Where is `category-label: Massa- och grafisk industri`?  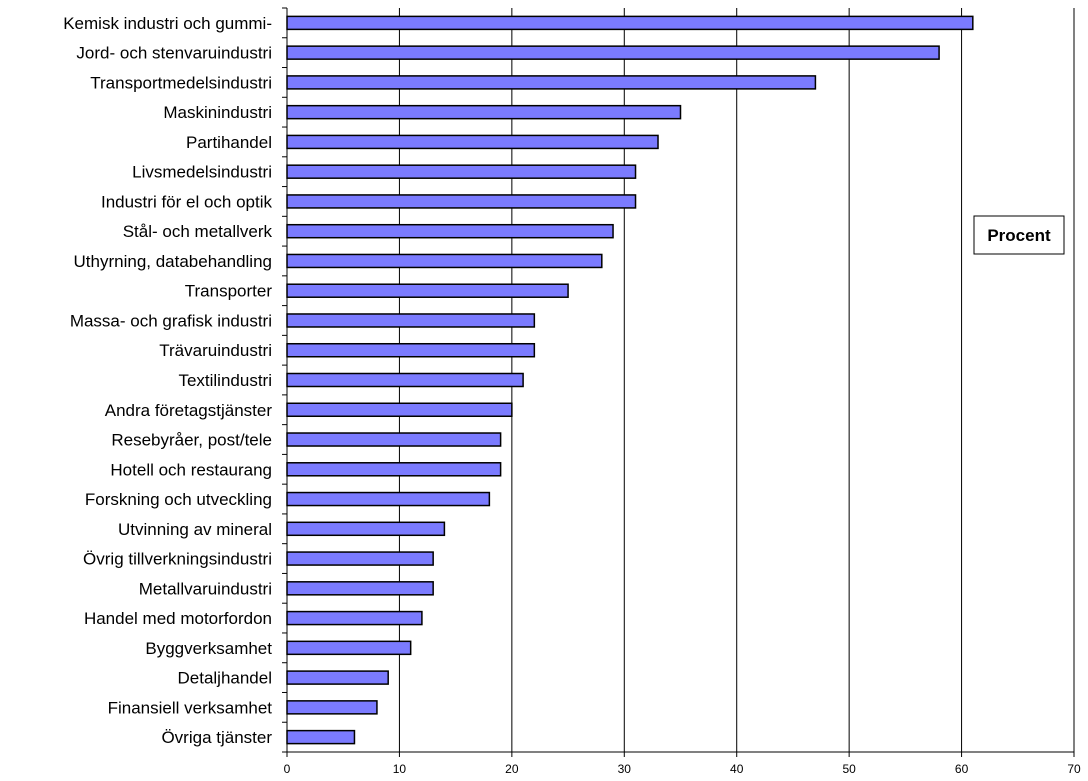
category-label: Massa- och grafisk industri is located at coordinates (171, 320).